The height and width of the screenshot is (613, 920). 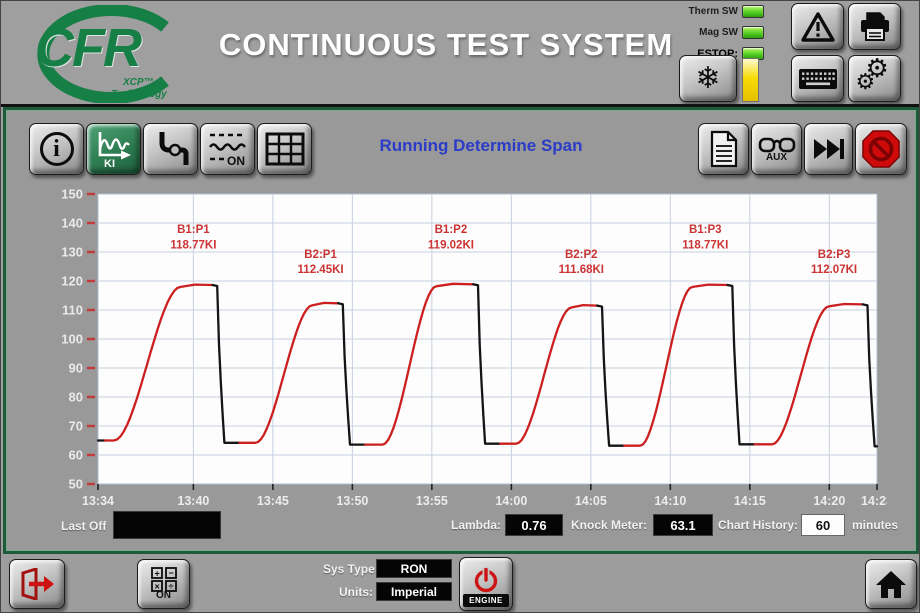 What do you see at coordinates (76, 455) in the screenshot?
I see `y-tick-label: 60` at bounding box center [76, 455].